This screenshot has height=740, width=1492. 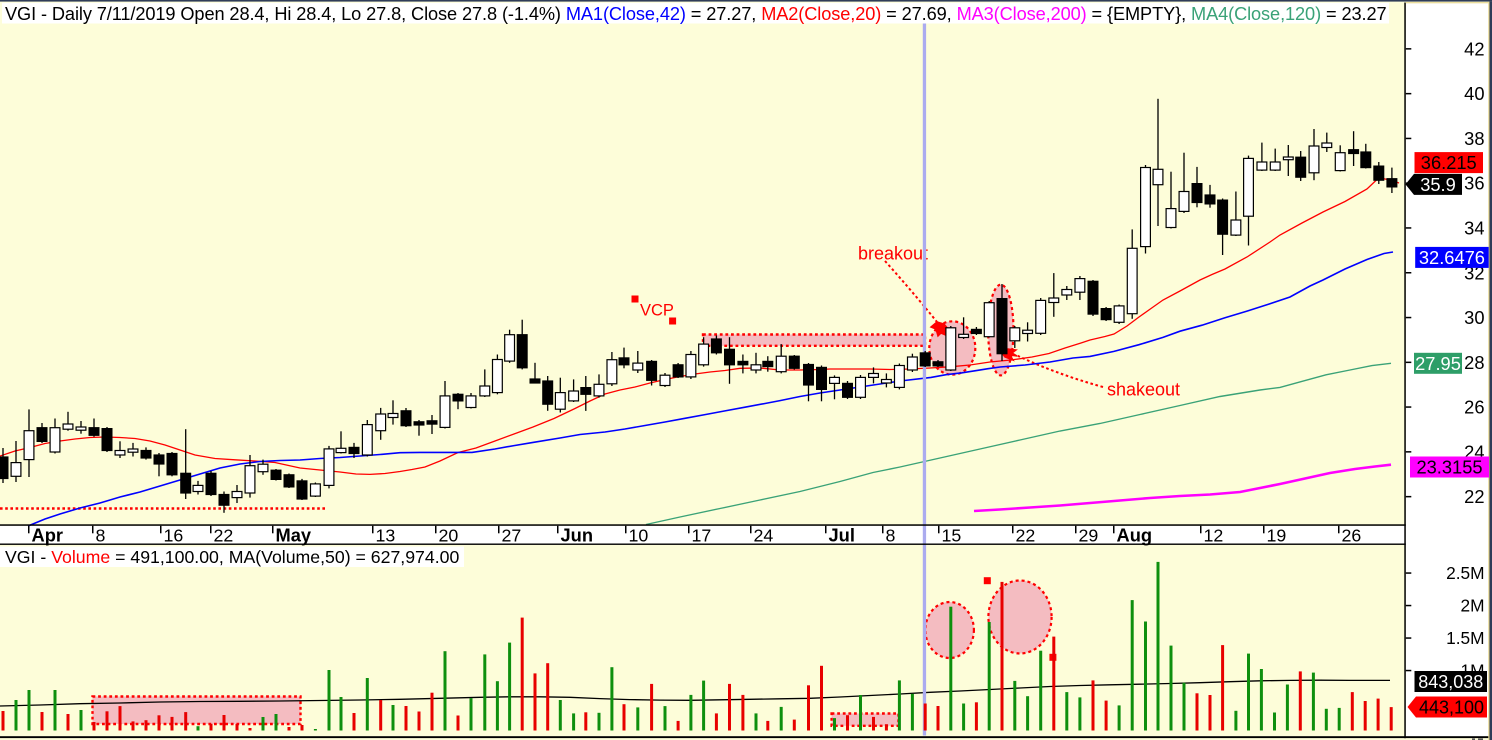 What do you see at coordinates (1474, 317) in the screenshot?
I see `svg-text: 30` at bounding box center [1474, 317].